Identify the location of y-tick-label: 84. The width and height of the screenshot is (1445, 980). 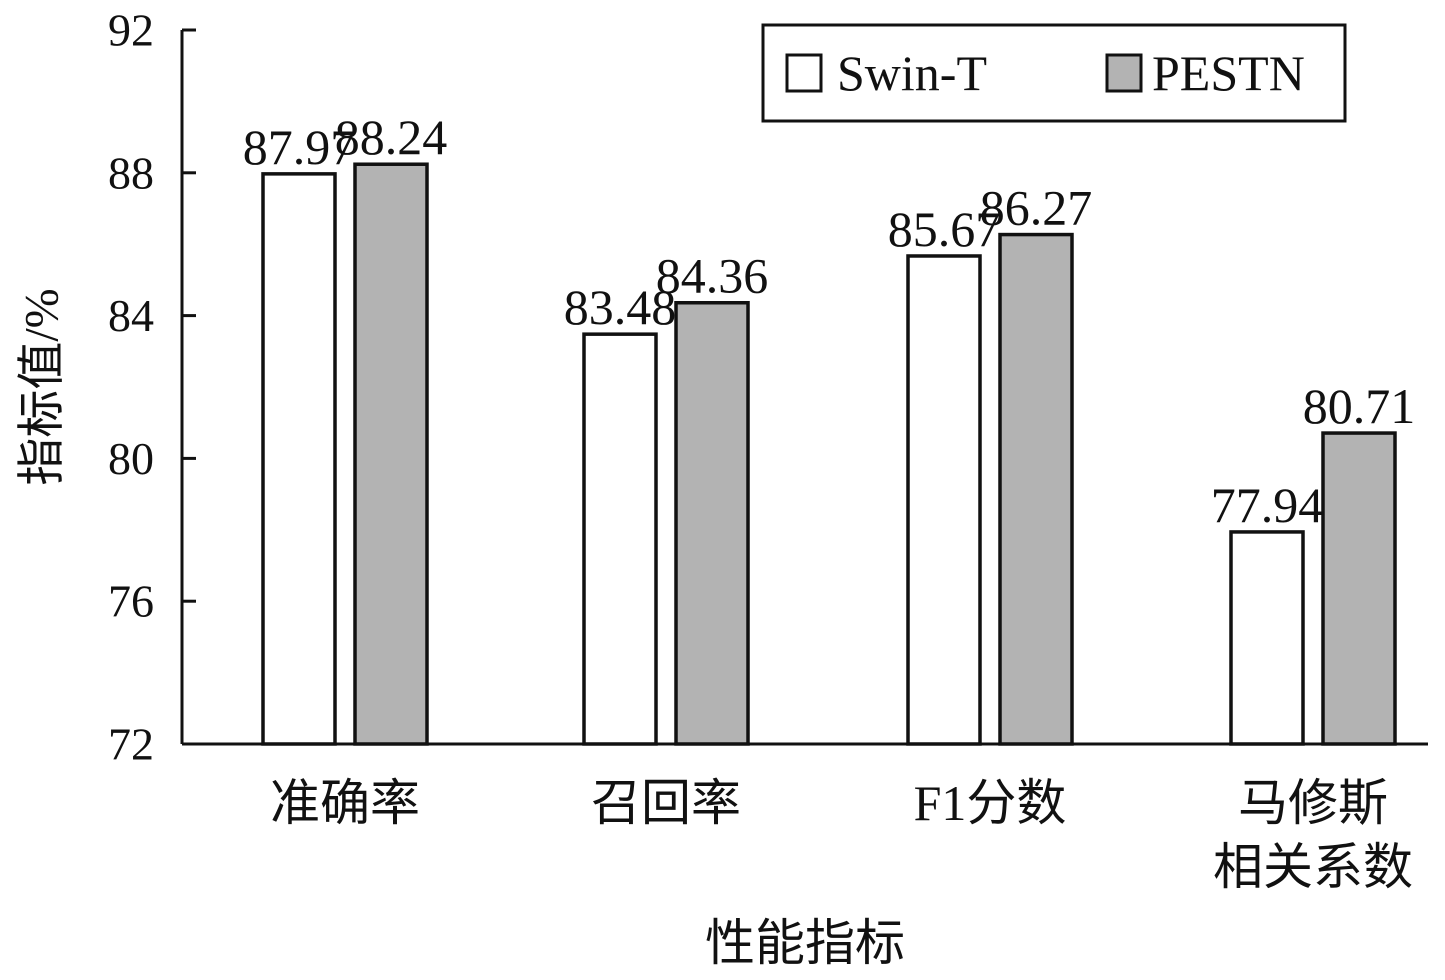
(131, 315).